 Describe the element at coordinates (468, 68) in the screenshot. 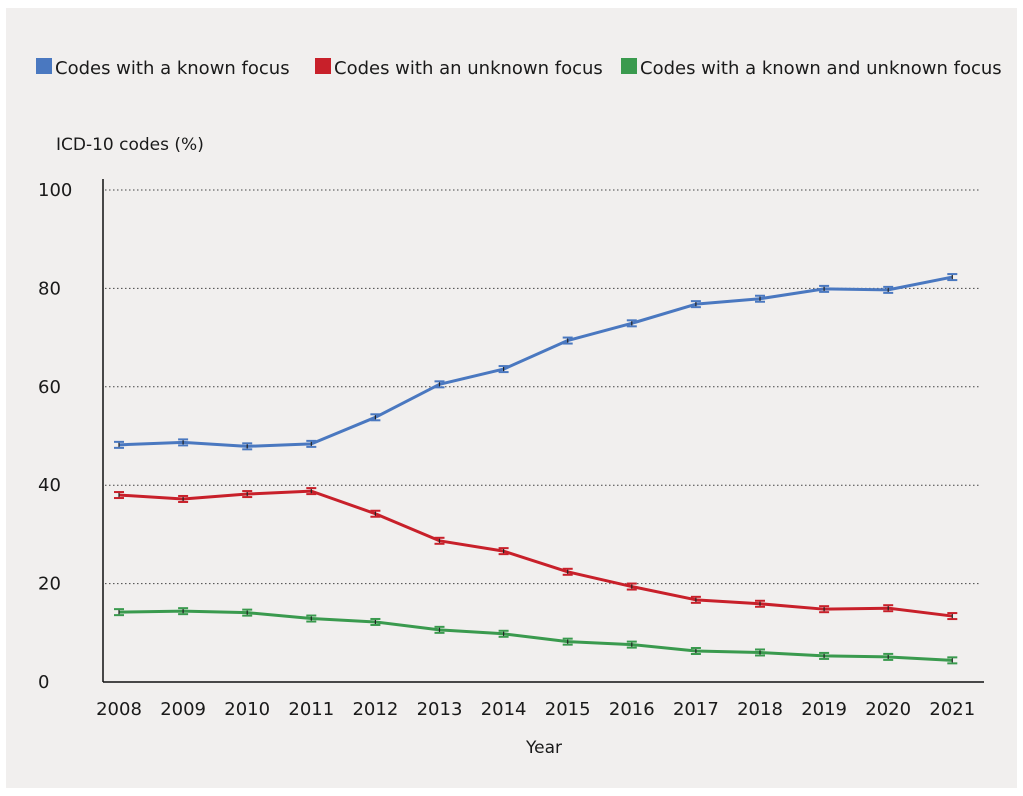

I see `legend-label-codes-with-an-unknown-focus: Codes with an unknown focus` at that location.